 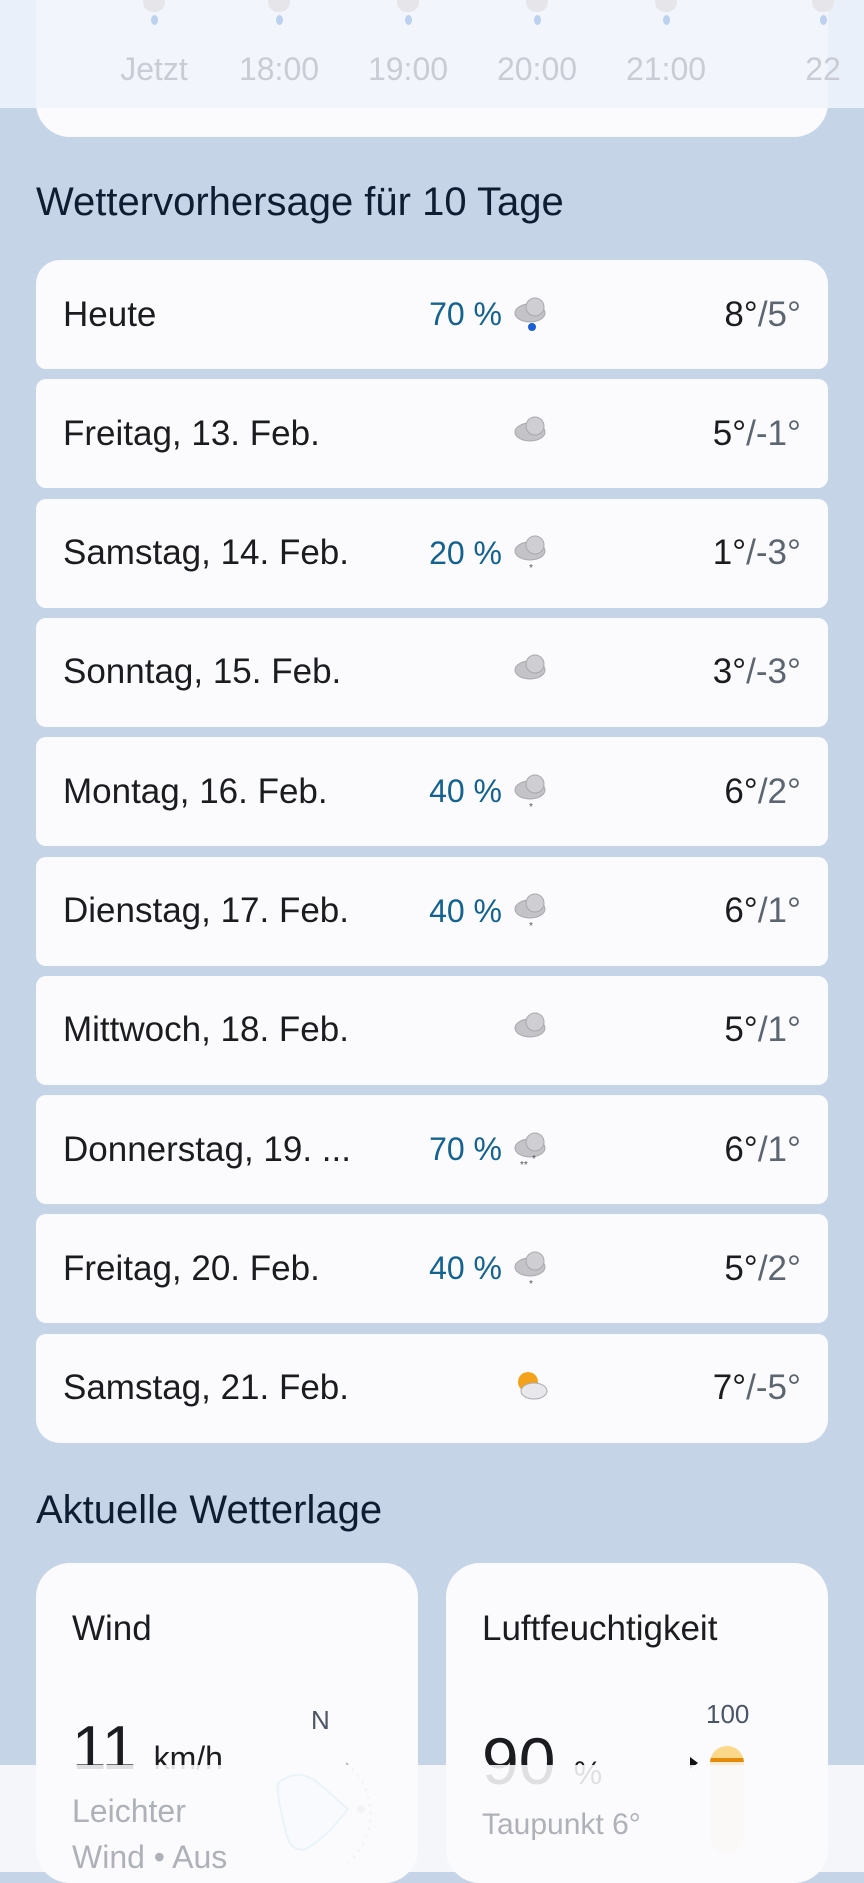 What do you see at coordinates (206, 910) in the screenshot?
I see `day-label: Dienstag, 17. Feb.` at bounding box center [206, 910].